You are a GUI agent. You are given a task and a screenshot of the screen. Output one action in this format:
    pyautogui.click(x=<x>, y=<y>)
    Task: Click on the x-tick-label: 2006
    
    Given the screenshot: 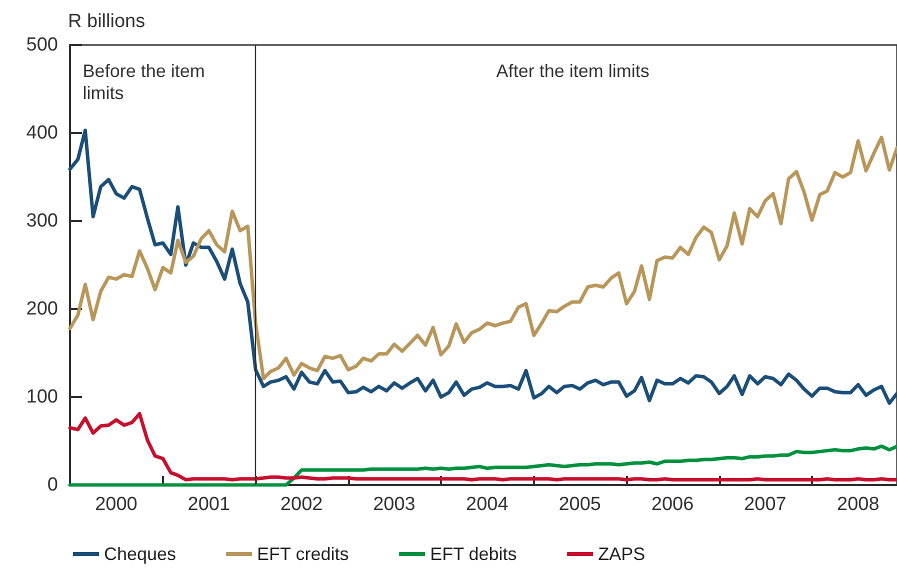 What is the action you would take?
    pyautogui.click(x=672, y=504)
    